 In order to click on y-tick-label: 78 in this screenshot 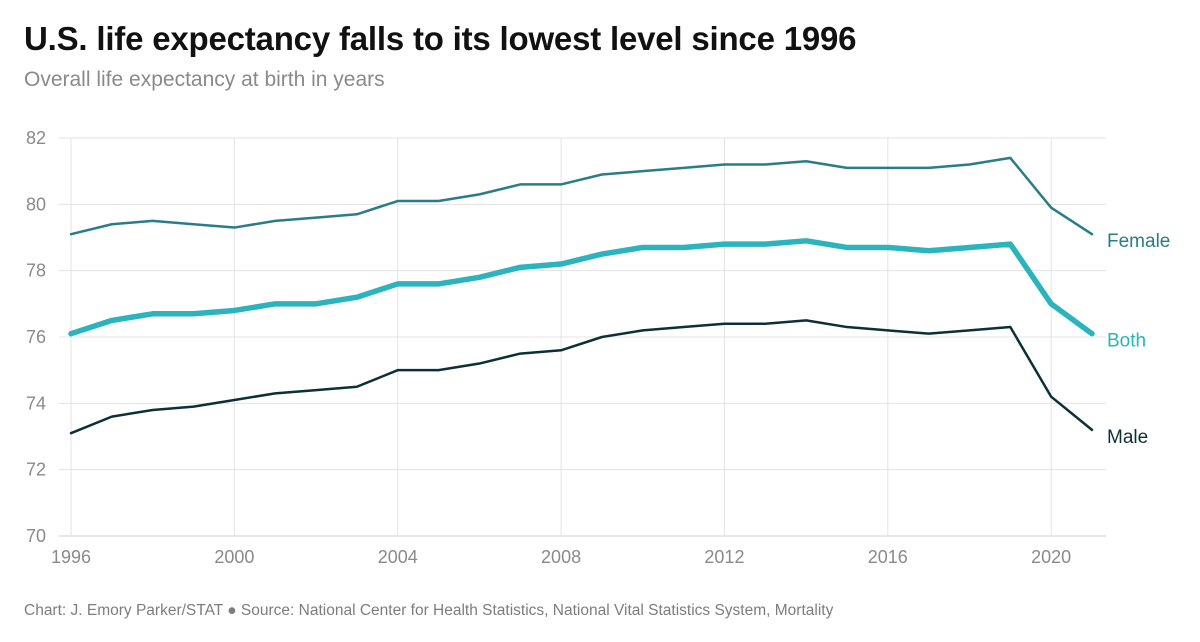, I will do `click(36, 271)`.